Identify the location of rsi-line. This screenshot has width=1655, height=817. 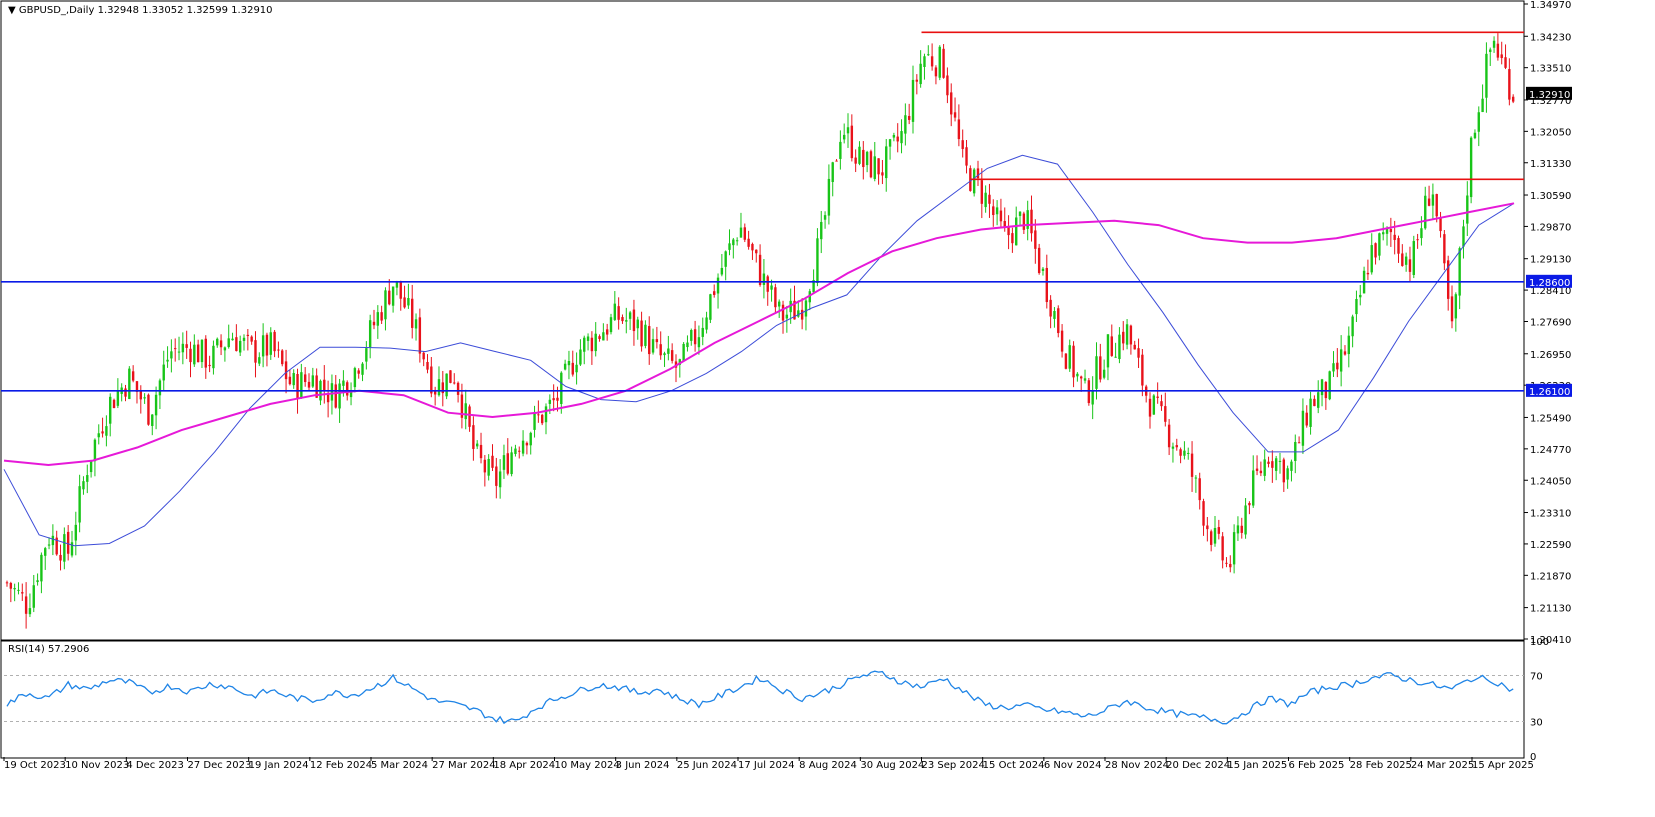
(760, 697).